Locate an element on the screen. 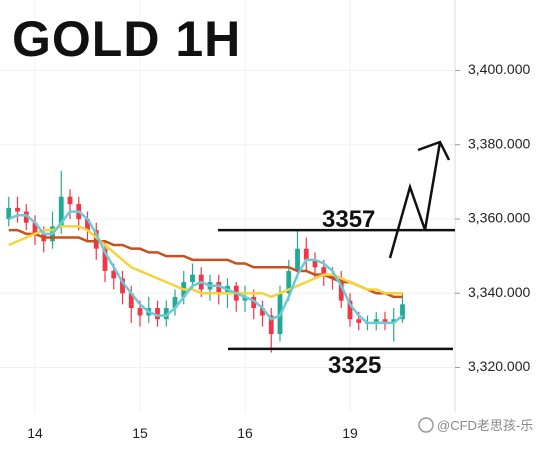  watermark-icon is located at coordinates (426, 425).